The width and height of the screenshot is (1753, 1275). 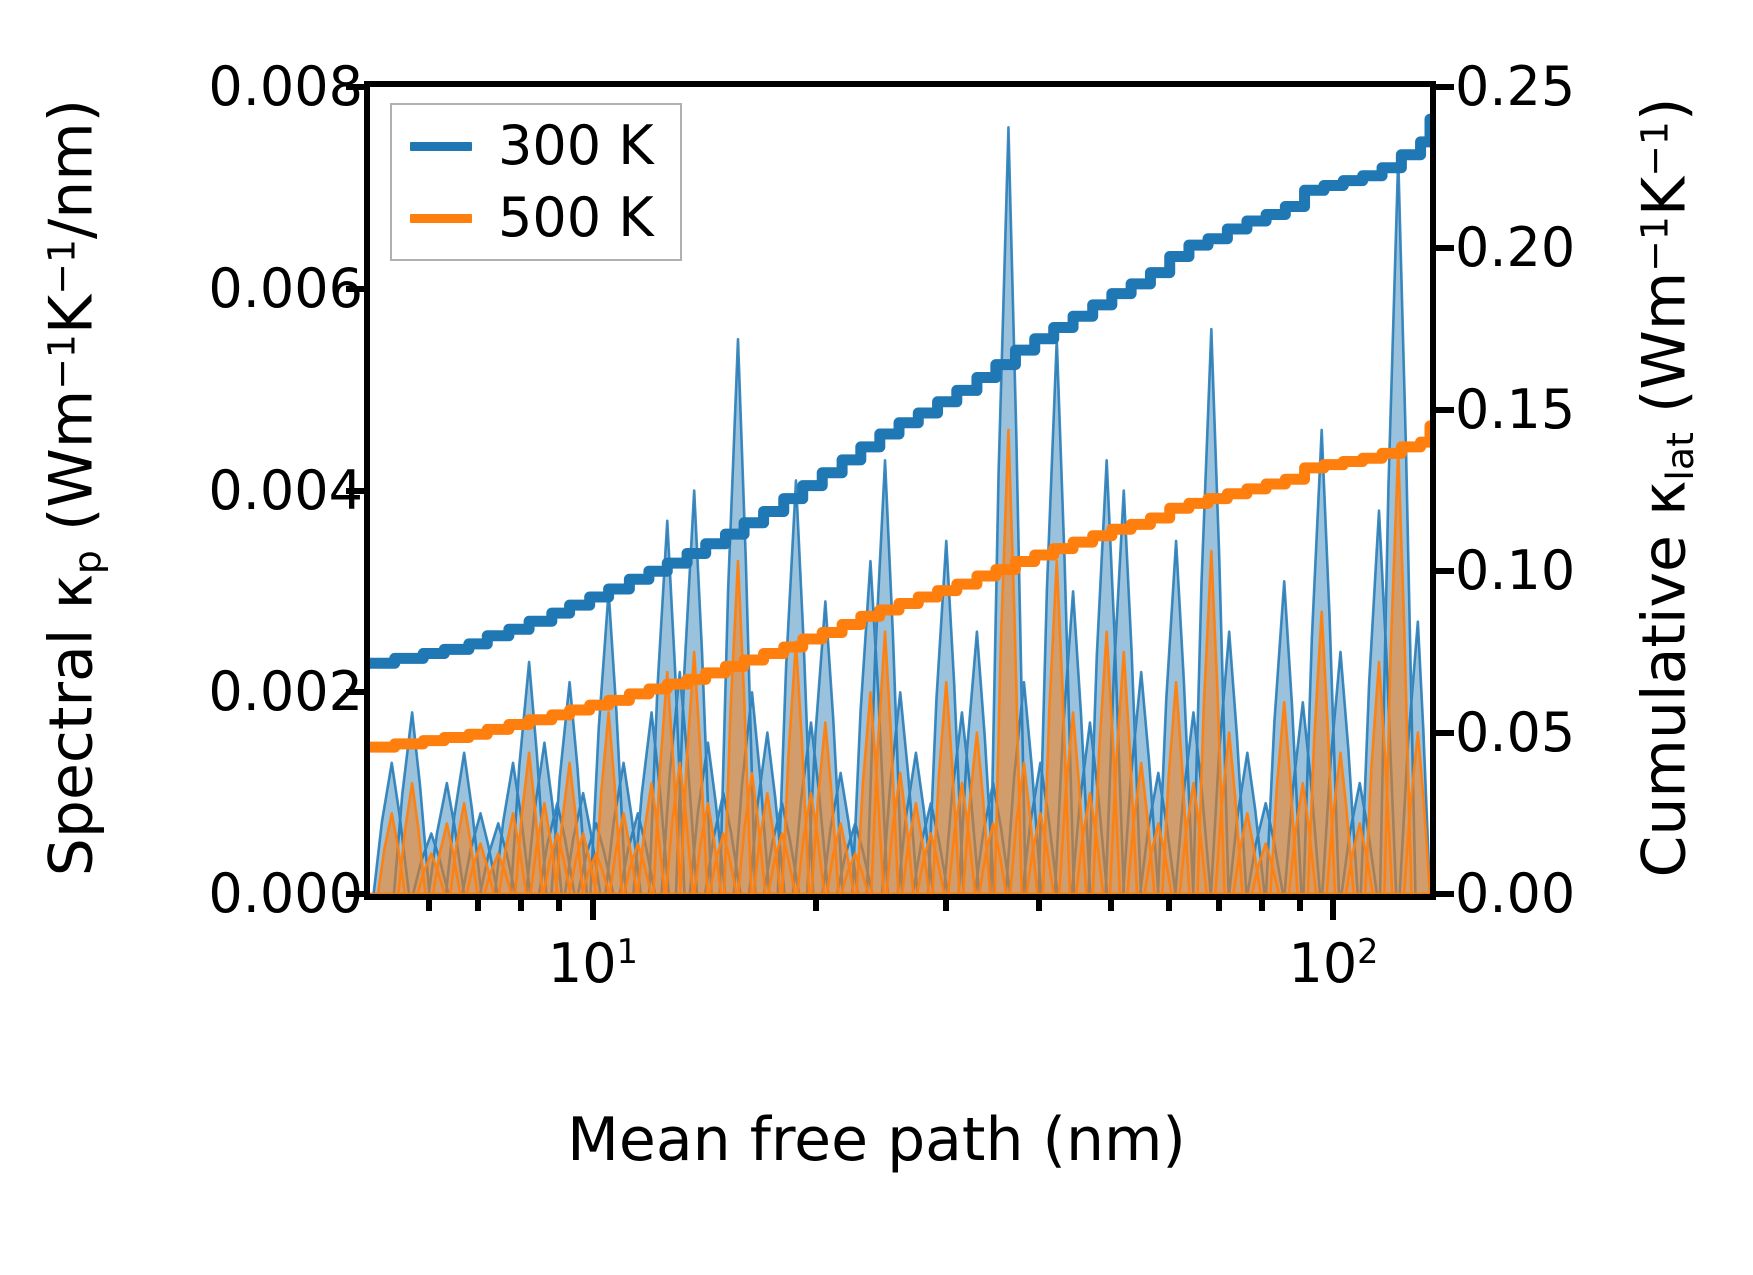 What do you see at coordinates (1515, 248) in the screenshot?
I see `y-right-tick-label: 0.20` at bounding box center [1515, 248].